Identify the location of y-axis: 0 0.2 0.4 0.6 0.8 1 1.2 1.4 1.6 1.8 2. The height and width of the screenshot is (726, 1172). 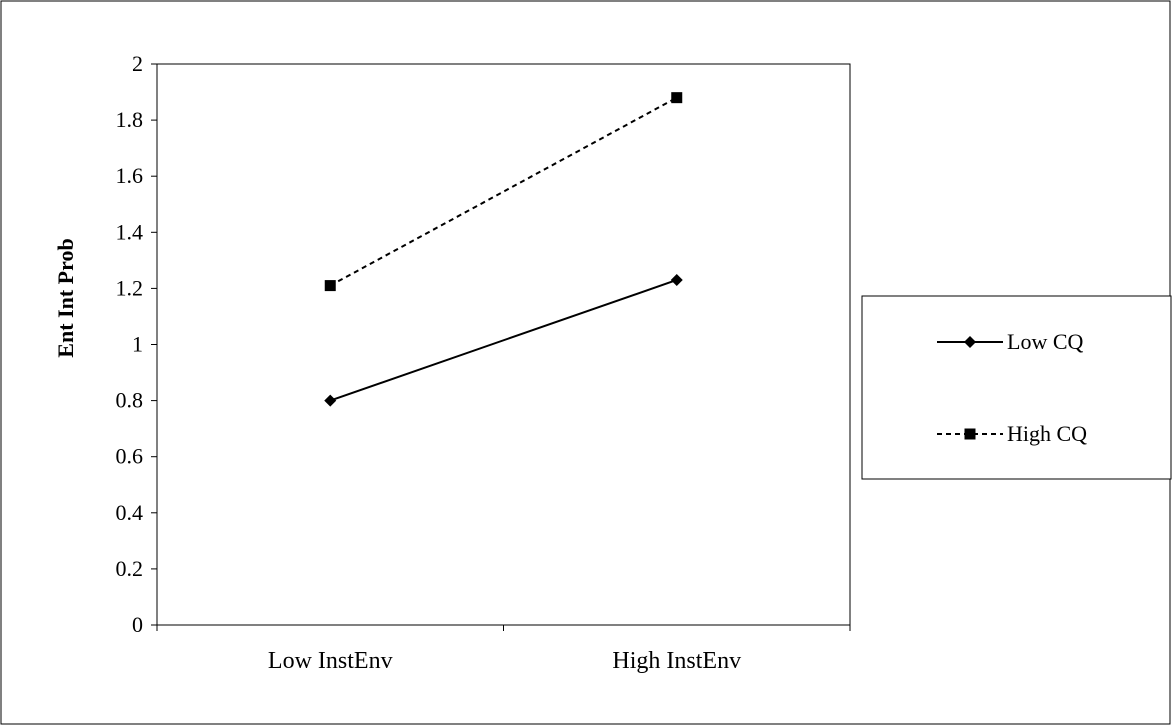
(136, 344).